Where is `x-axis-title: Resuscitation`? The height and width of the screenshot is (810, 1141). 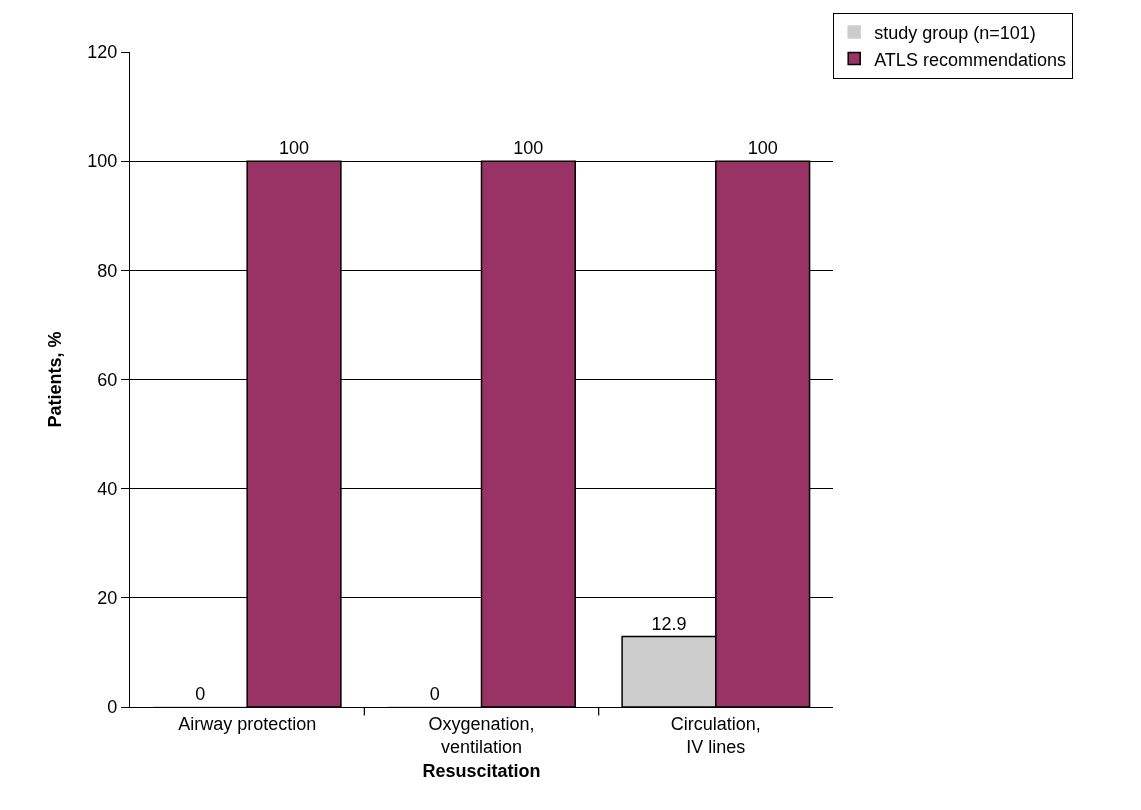
x-axis-title: Resuscitation is located at coordinates (481, 771).